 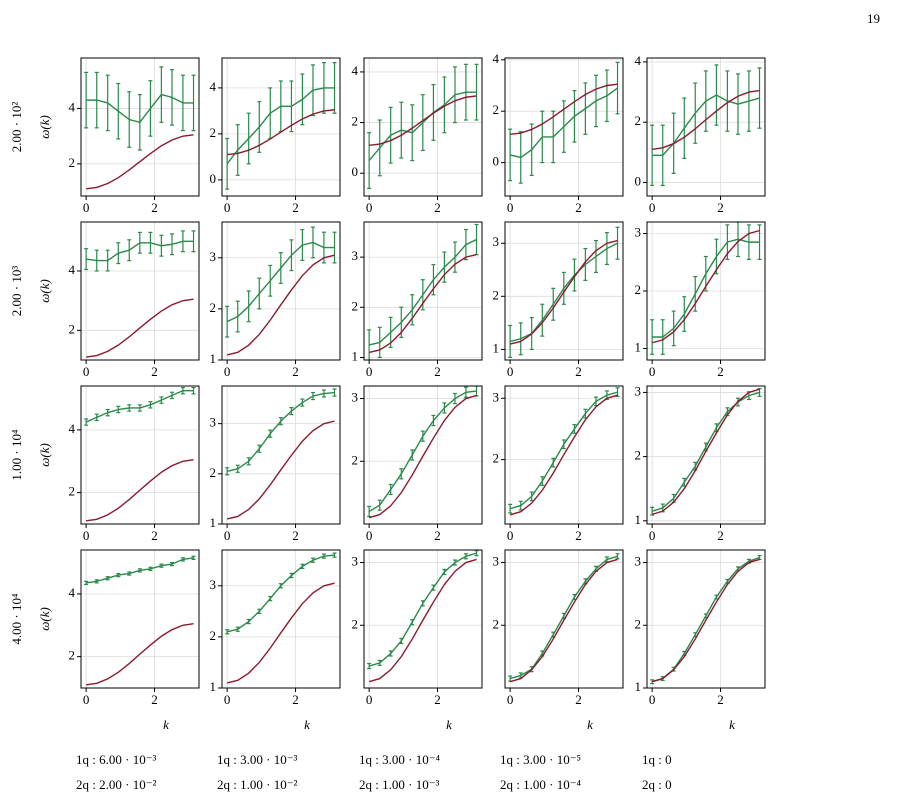 What do you see at coordinates (873, 18) in the screenshot?
I see `page-number: 19` at bounding box center [873, 18].